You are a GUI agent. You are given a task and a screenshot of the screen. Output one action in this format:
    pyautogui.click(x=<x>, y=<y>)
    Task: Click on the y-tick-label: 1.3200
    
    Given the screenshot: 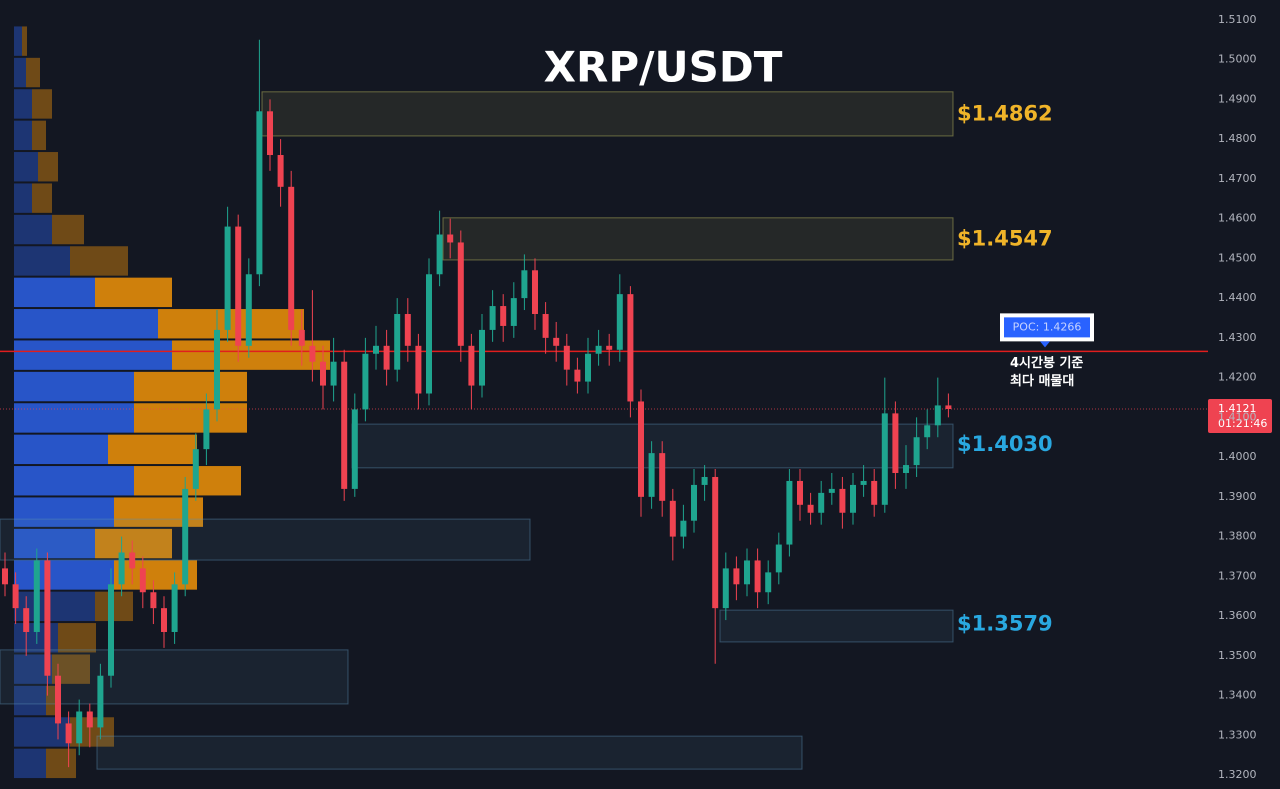 What is the action you would take?
    pyautogui.click(x=1237, y=774)
    